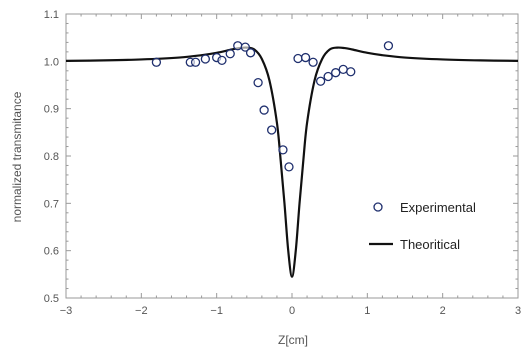 This screenshot has width=522, height=352. What do you see at coordinates (518, 311) in the screenshot?
I see `x-tick-label: 3` at bounding box center [518, 311].